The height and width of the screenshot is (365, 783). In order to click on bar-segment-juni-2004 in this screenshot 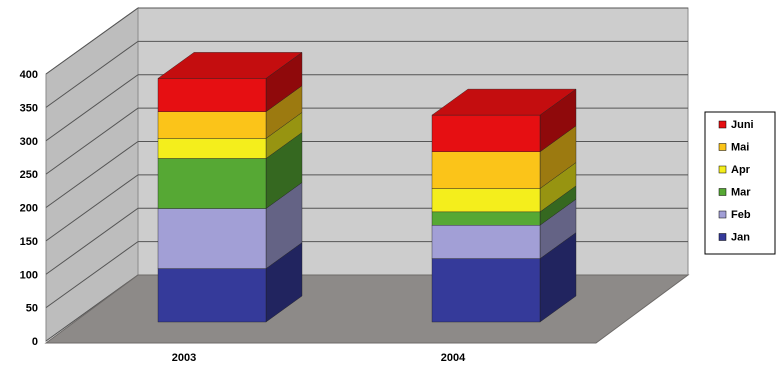, I will do `click(504, 120)`.